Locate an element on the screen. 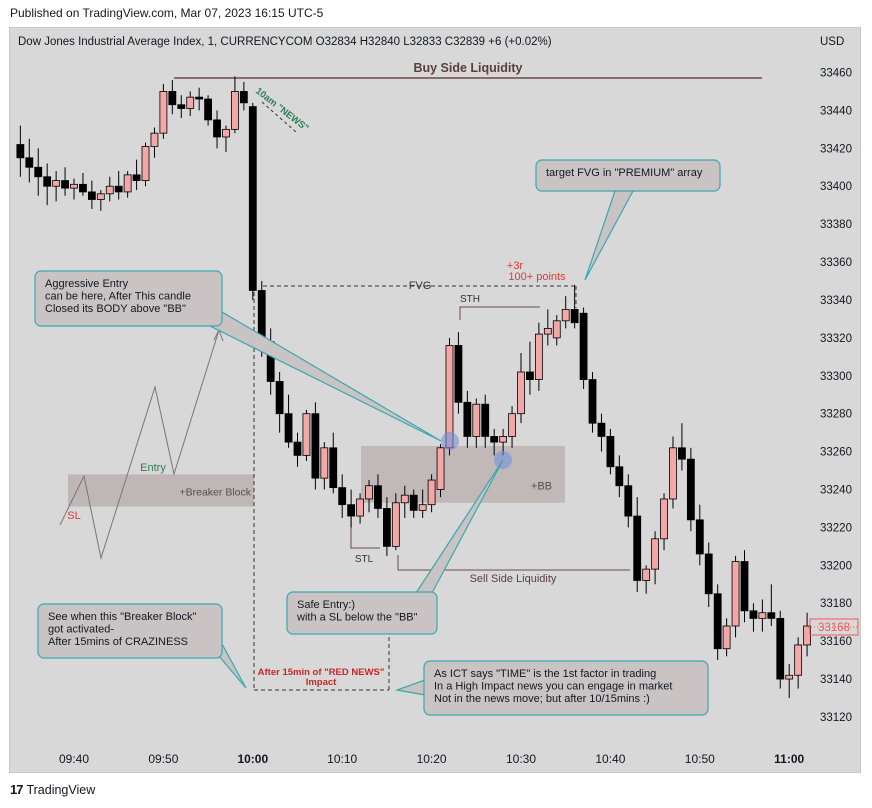  y-tick-label: 33240 is located at coordinates (836, 491).